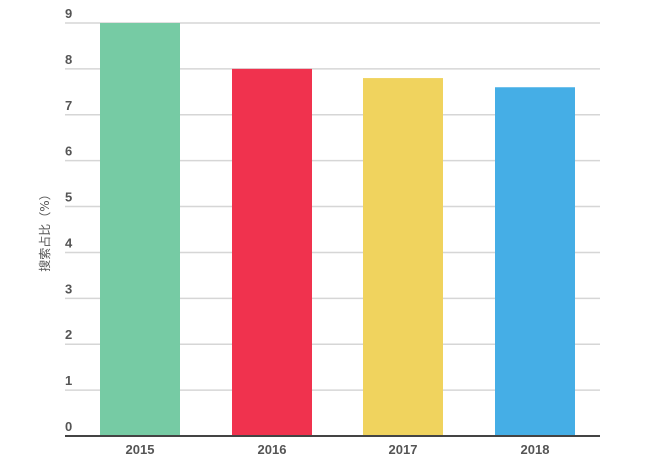 This screenshot has width=650, height=461. What do you see at coordinates (403, 257) in the screenshot?
I see `bar-2017` at bounding box center [403, 257].